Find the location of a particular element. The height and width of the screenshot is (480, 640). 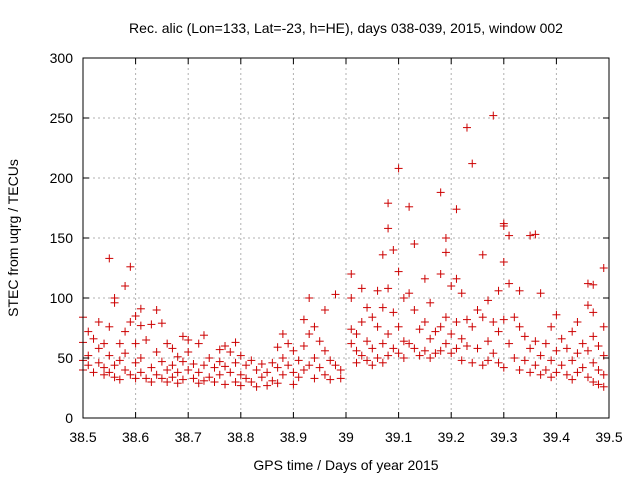

x-tick-label: 39.5 is located at coordinates (608, 437).